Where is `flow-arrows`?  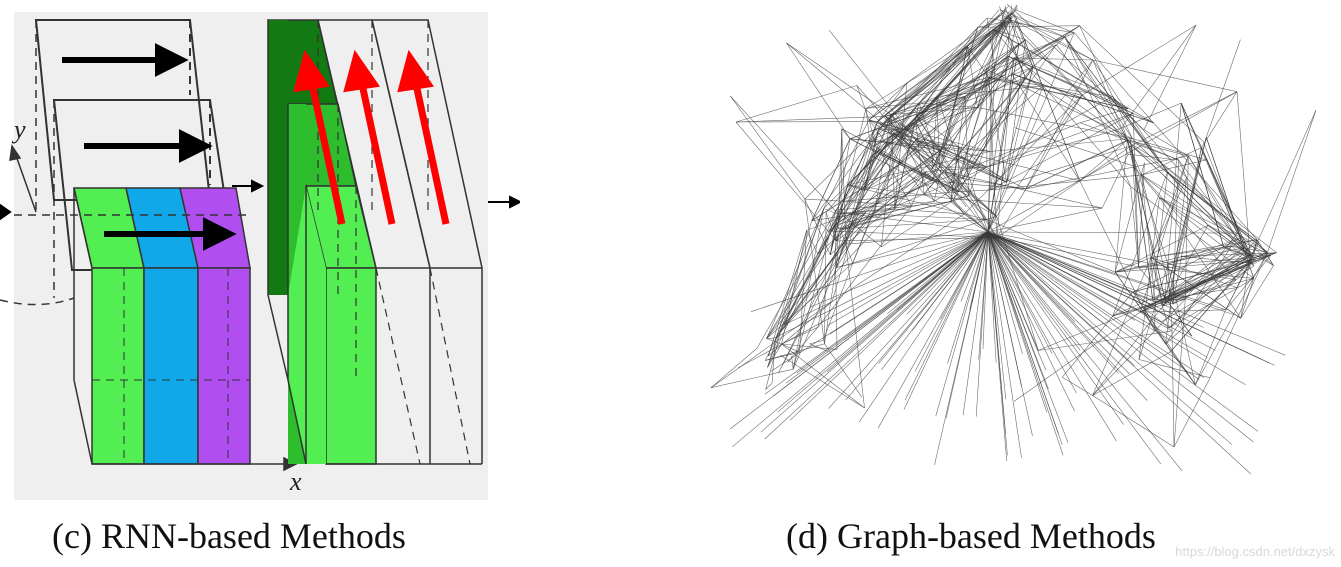
flow-arrows is located at coordinates (261, 200).